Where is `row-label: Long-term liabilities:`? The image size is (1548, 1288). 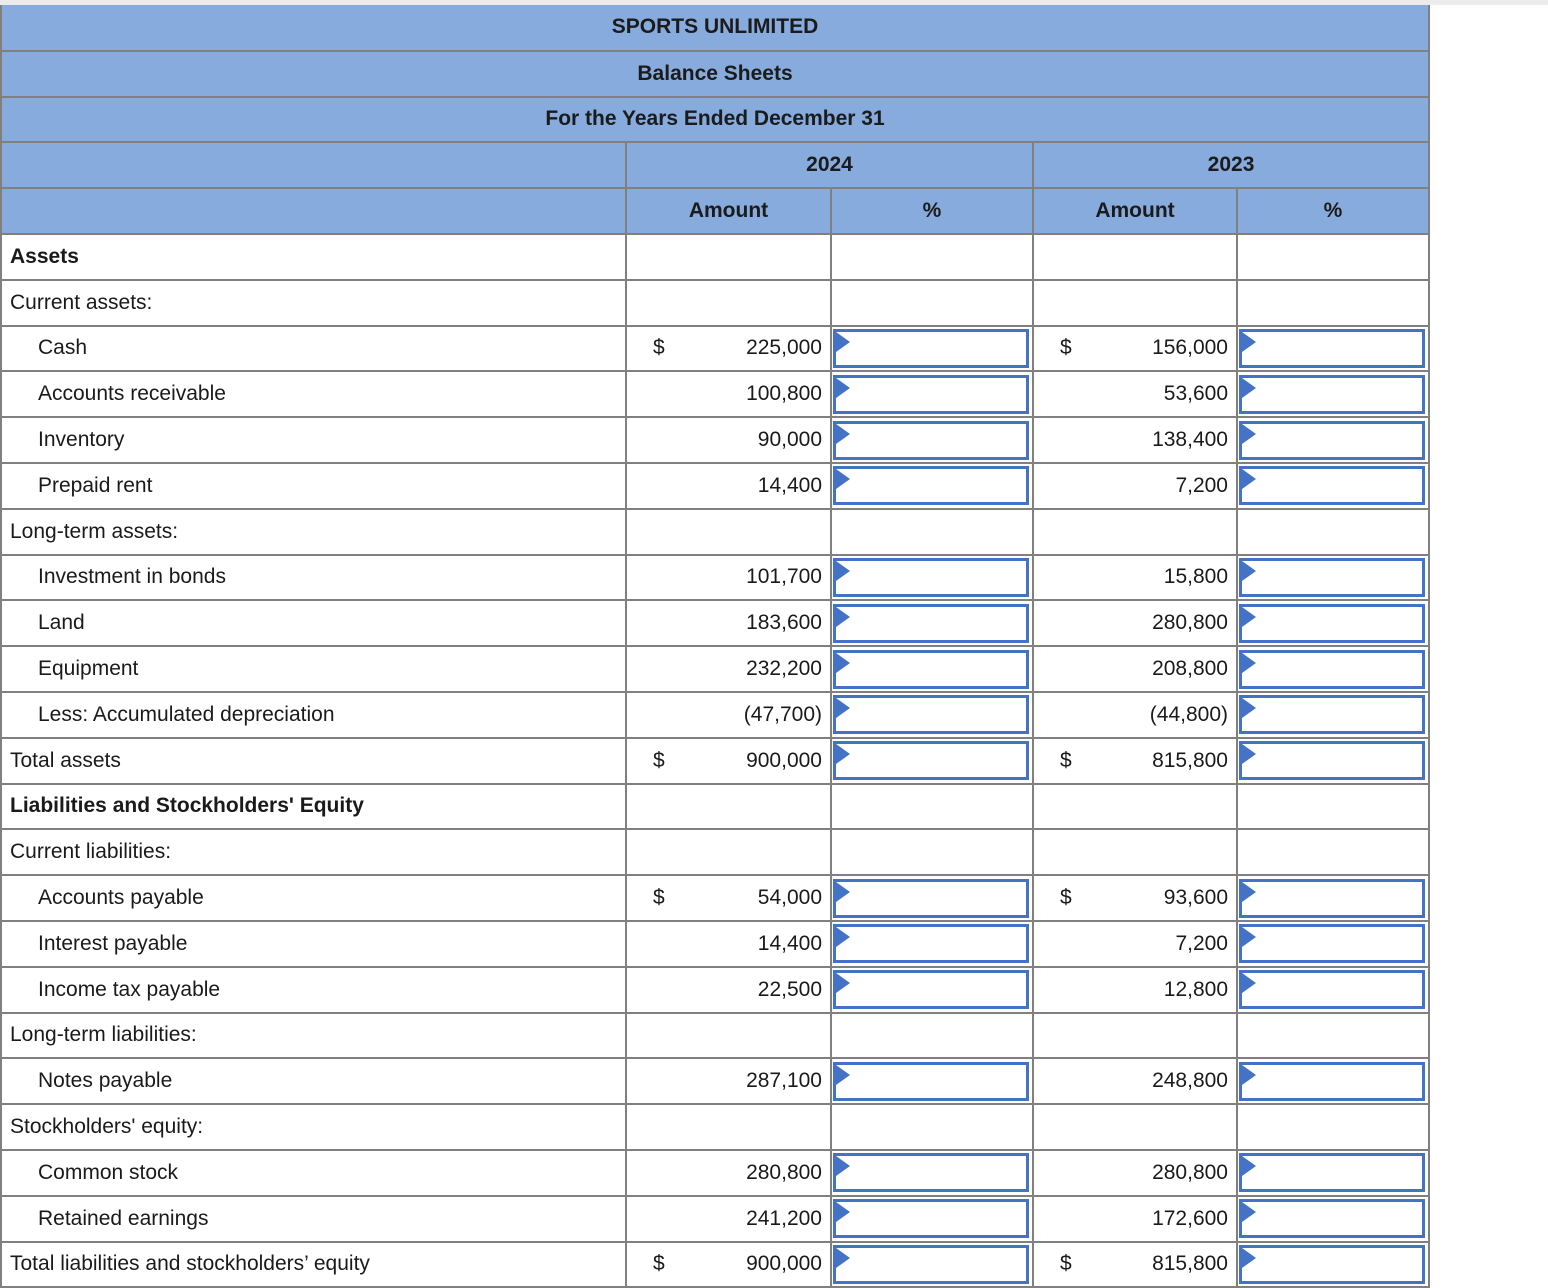
row-label: Long-term liabilities: is located at coordinates (313, 1035).